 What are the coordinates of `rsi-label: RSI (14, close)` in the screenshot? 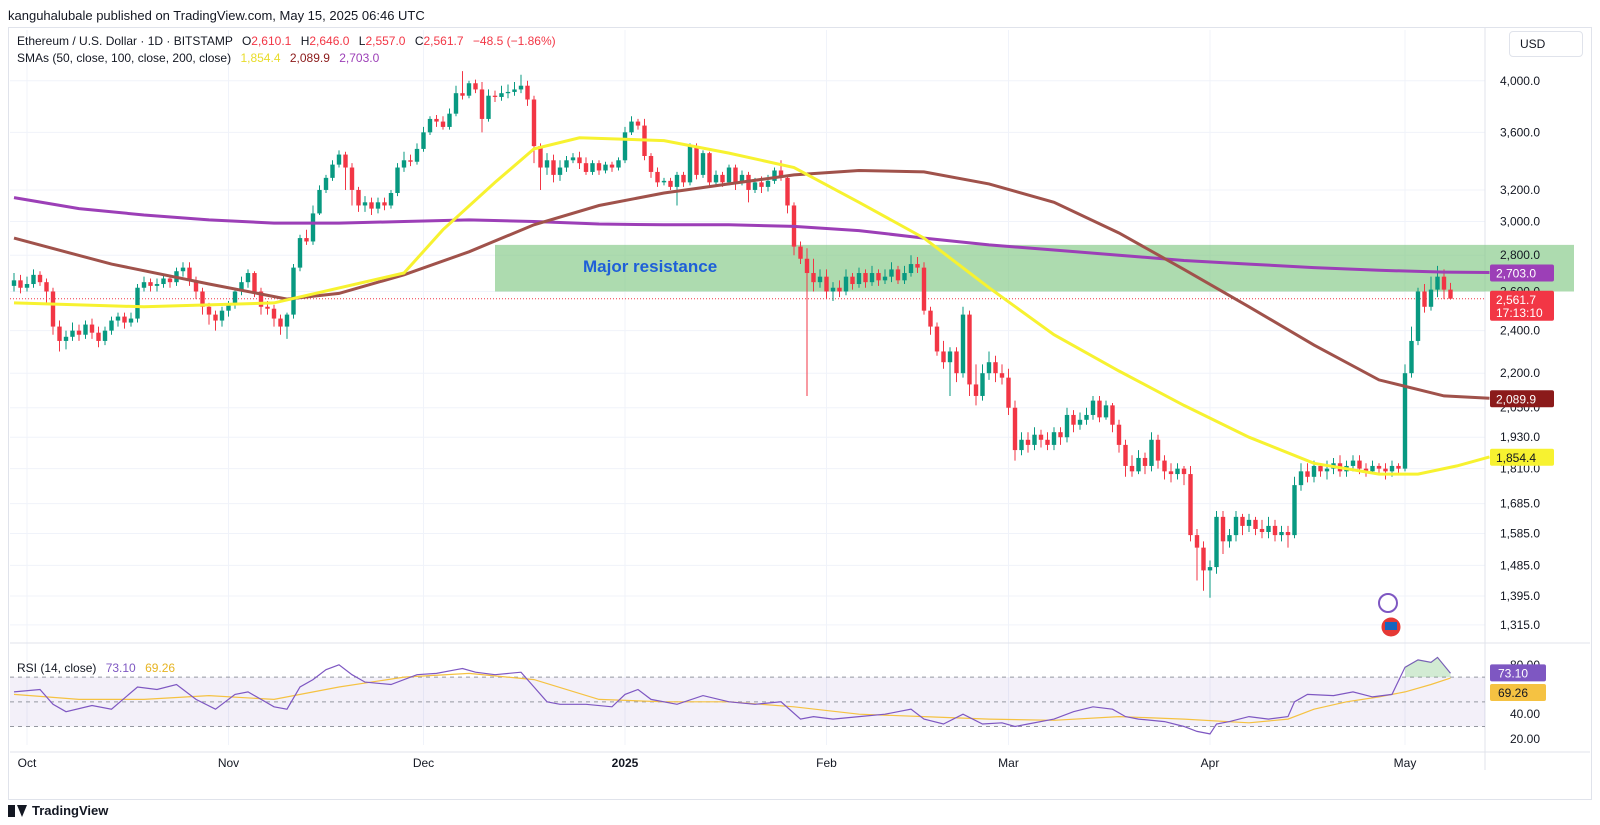 It's located at (57, 668).